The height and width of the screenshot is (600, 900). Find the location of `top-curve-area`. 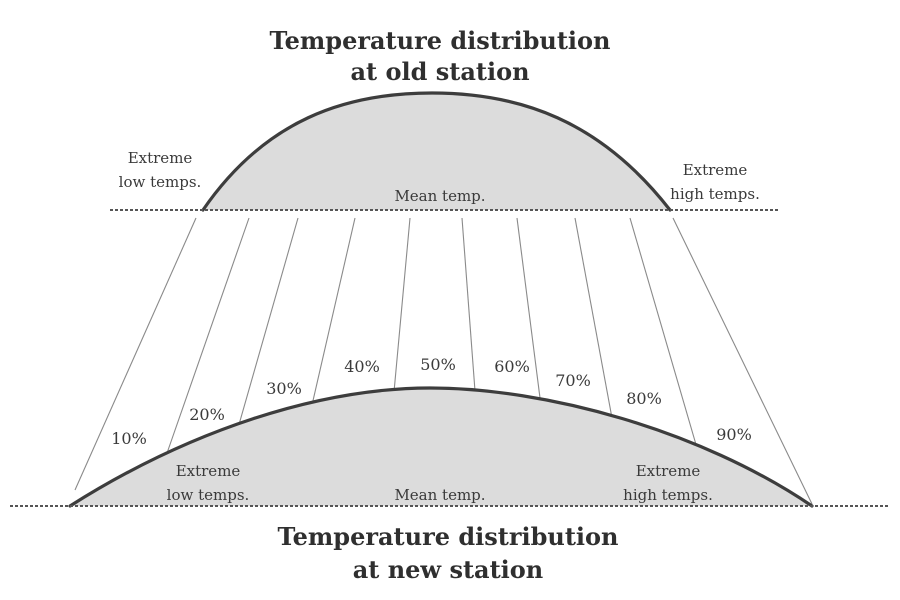

top-curve-area is located at coordinates (436, 151).